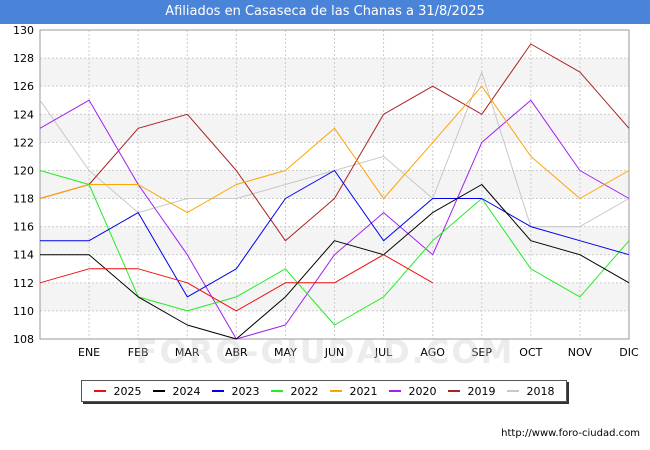  Describe the element at coordinates (23, 199) in the screenshot. I see `y-tick-label: 118` at that location.